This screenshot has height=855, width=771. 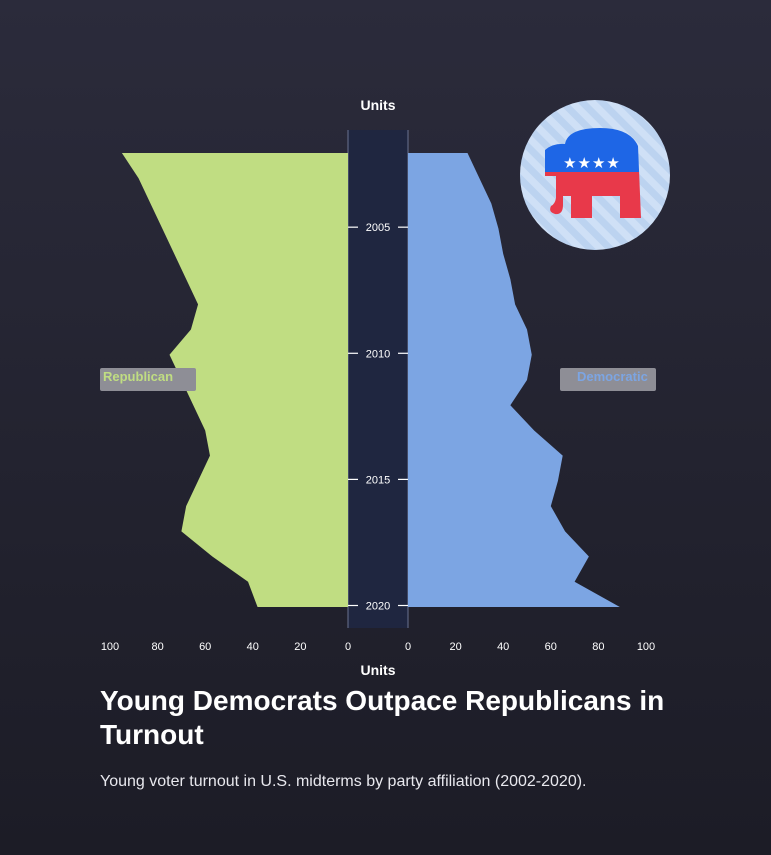 I want to click on right-x-tick-100: 100, so click(x=646, y=647).